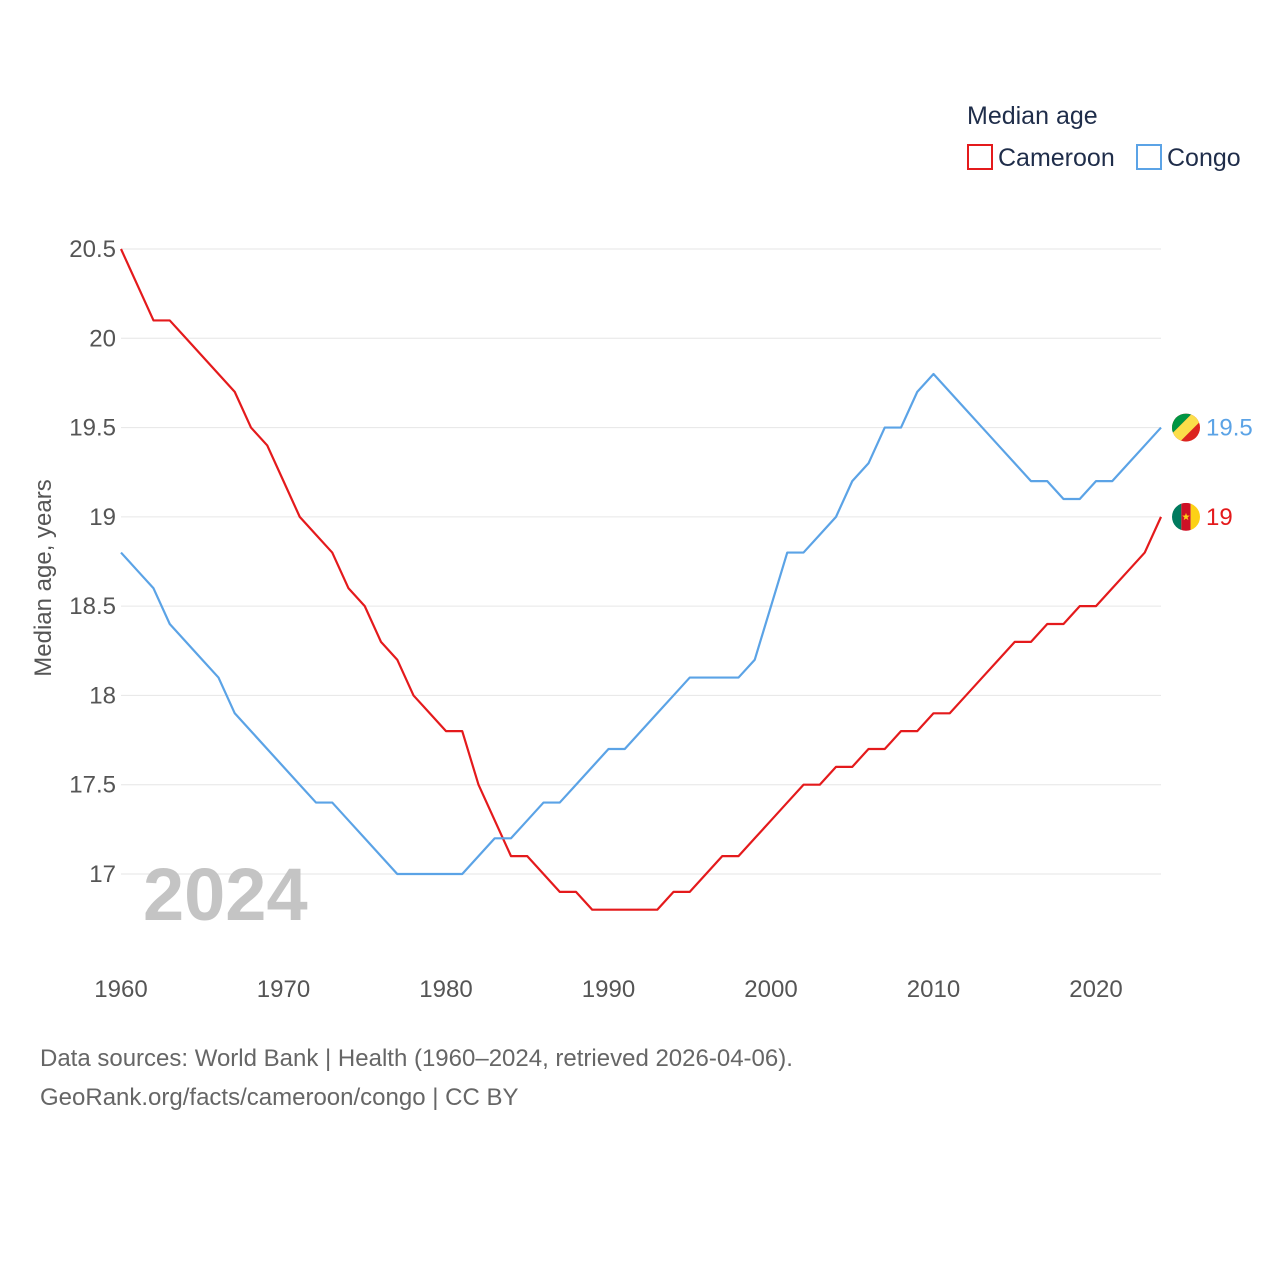  What do you see at coordinates (92, 428) in the screenshot?
I see `y-tick-label: 19.5` at bounding box center [92, 428].